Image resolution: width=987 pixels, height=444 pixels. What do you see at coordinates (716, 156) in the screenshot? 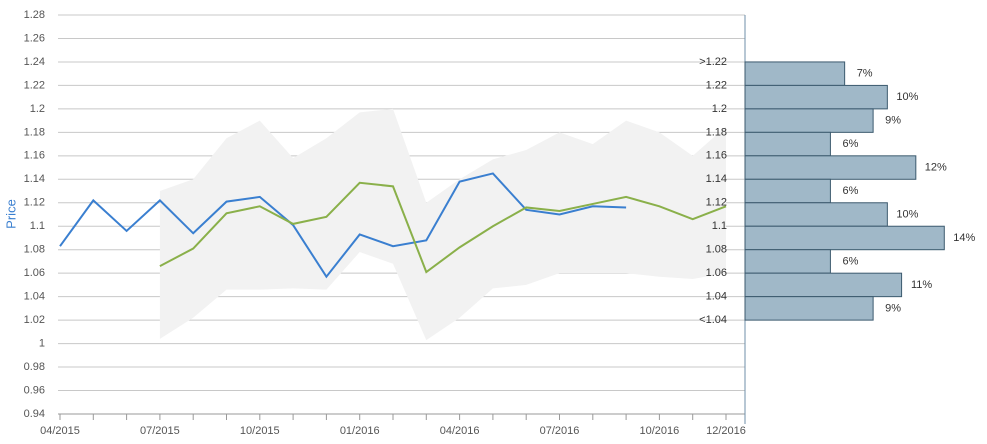
I see `bin-label: 1.16` at bounding box center [716, 156].